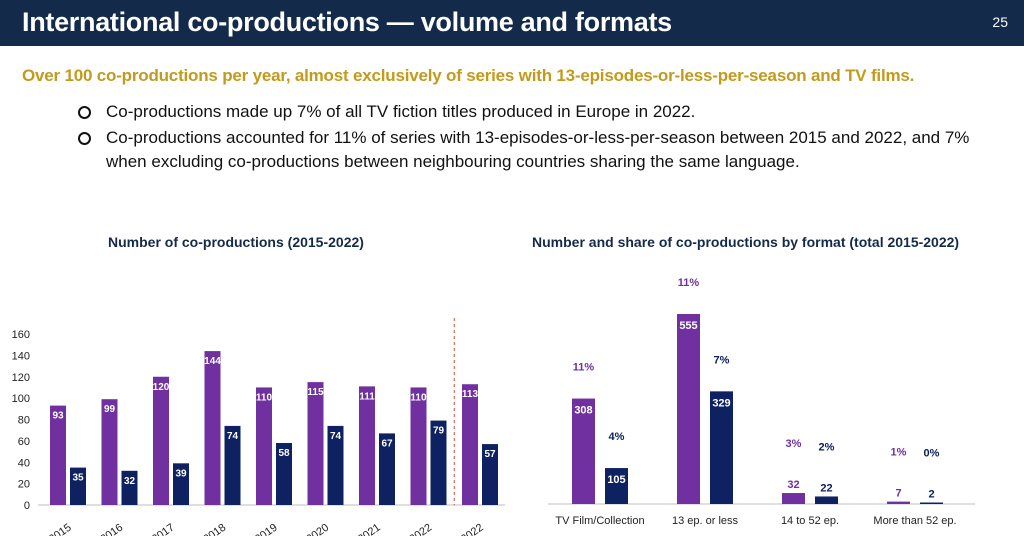 Image resolution: width=1024 pixels, height=536 pixels. I want to click on data-label: 144, so click(212, 361).